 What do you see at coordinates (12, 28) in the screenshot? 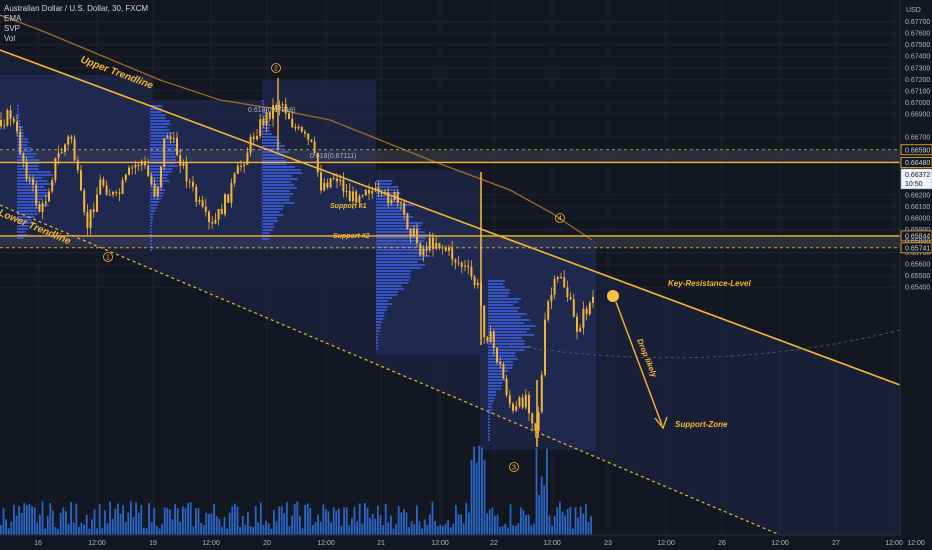
I see `indicator-svp: SVP` at bounding box center [12, 28].